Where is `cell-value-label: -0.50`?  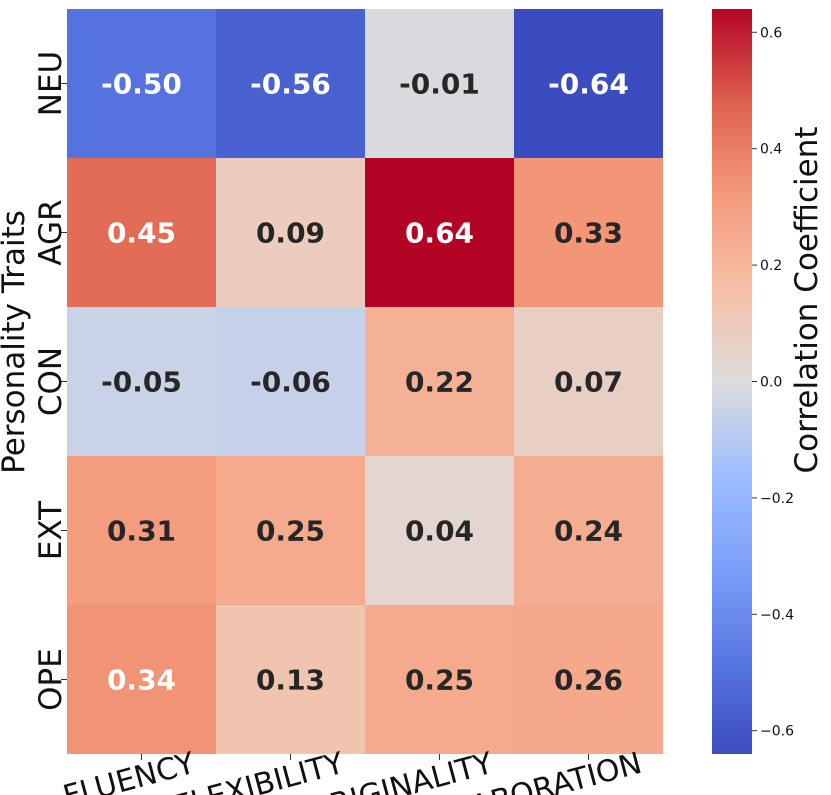
cell-value-label: -0.50 is located at coordinates (141, 84).